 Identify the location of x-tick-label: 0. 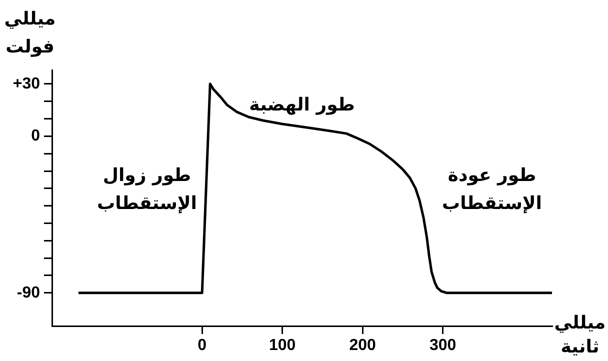
(202, 345).